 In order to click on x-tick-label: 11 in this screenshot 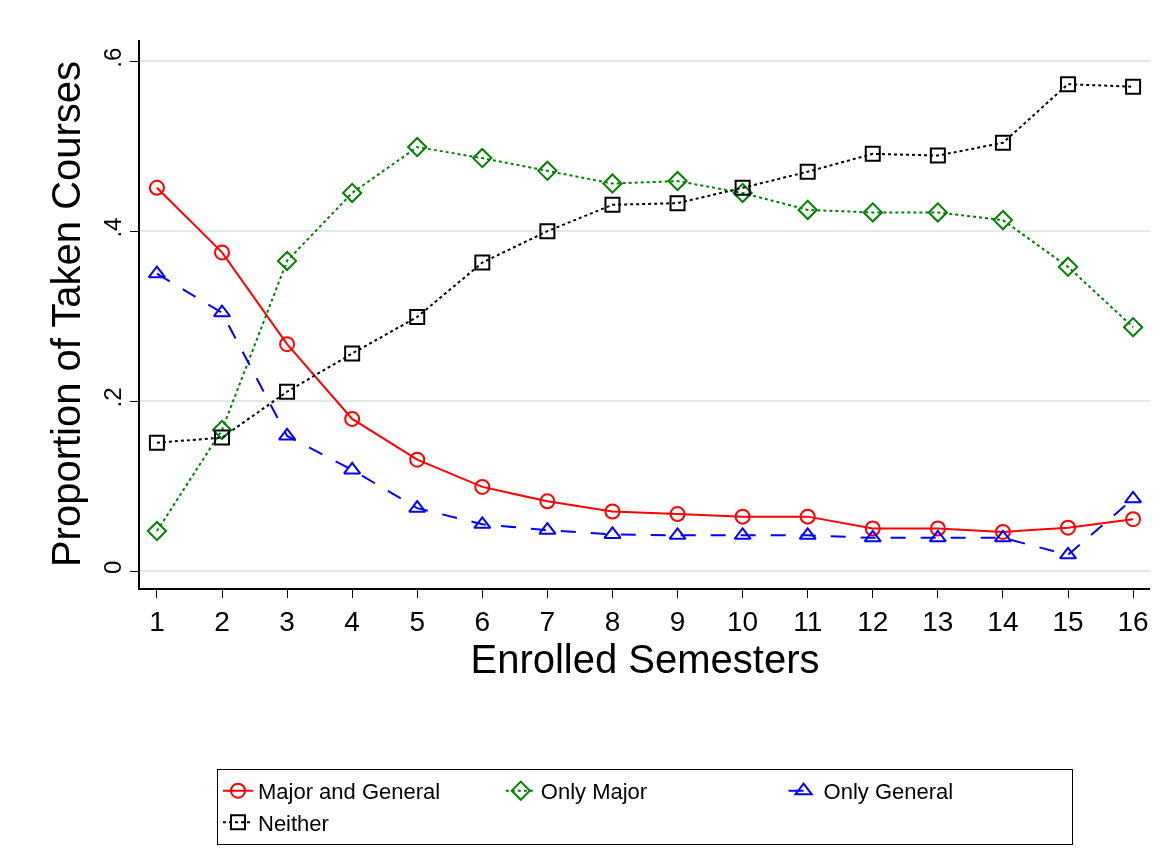, I will do `click(808, 622)`.